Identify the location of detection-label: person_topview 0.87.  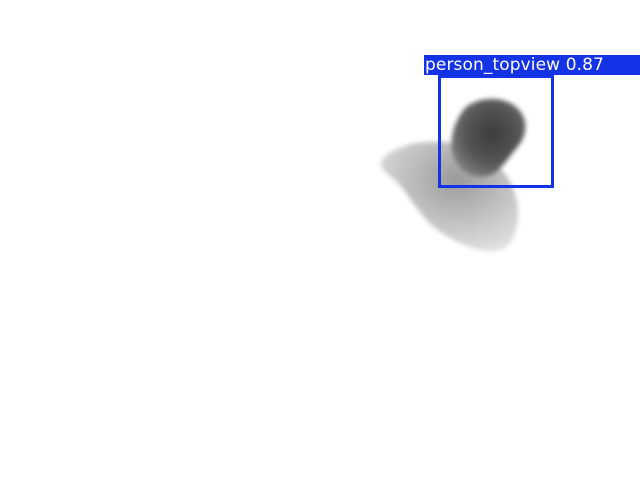
(532, 65).